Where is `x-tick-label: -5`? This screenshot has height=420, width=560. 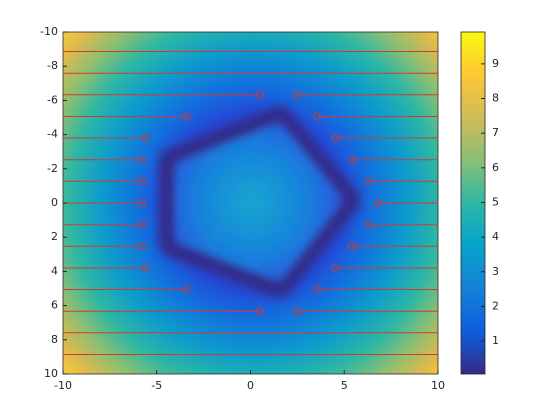 x-tick-label: -5 is located at coordinates (156, 385).